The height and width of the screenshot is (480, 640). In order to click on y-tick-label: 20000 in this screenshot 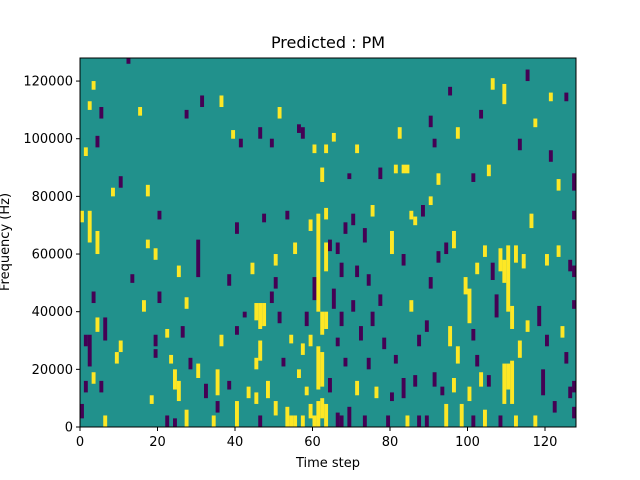, I will do `click(52, 370)`.